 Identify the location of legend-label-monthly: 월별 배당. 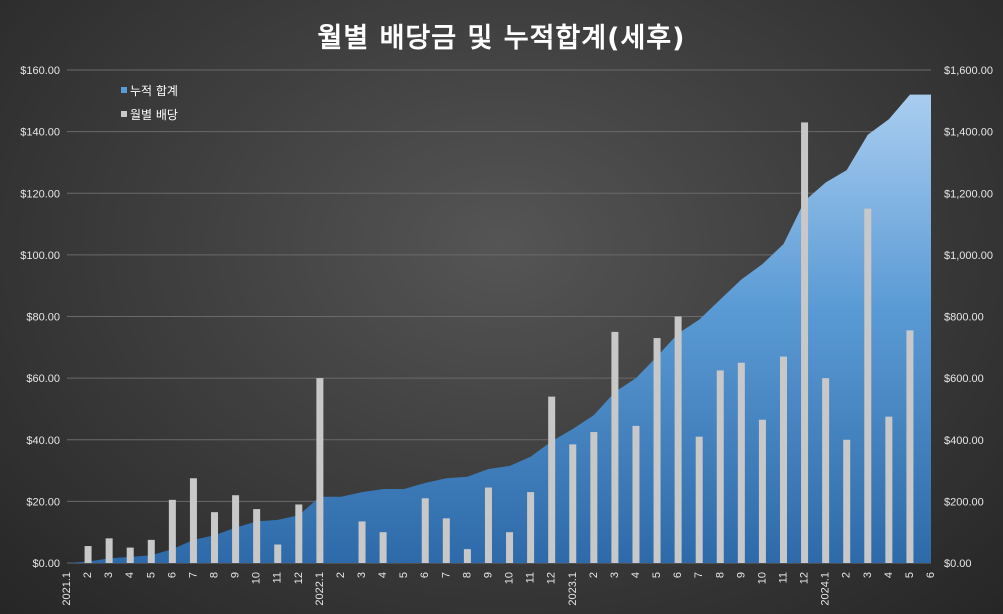
(154, 115).